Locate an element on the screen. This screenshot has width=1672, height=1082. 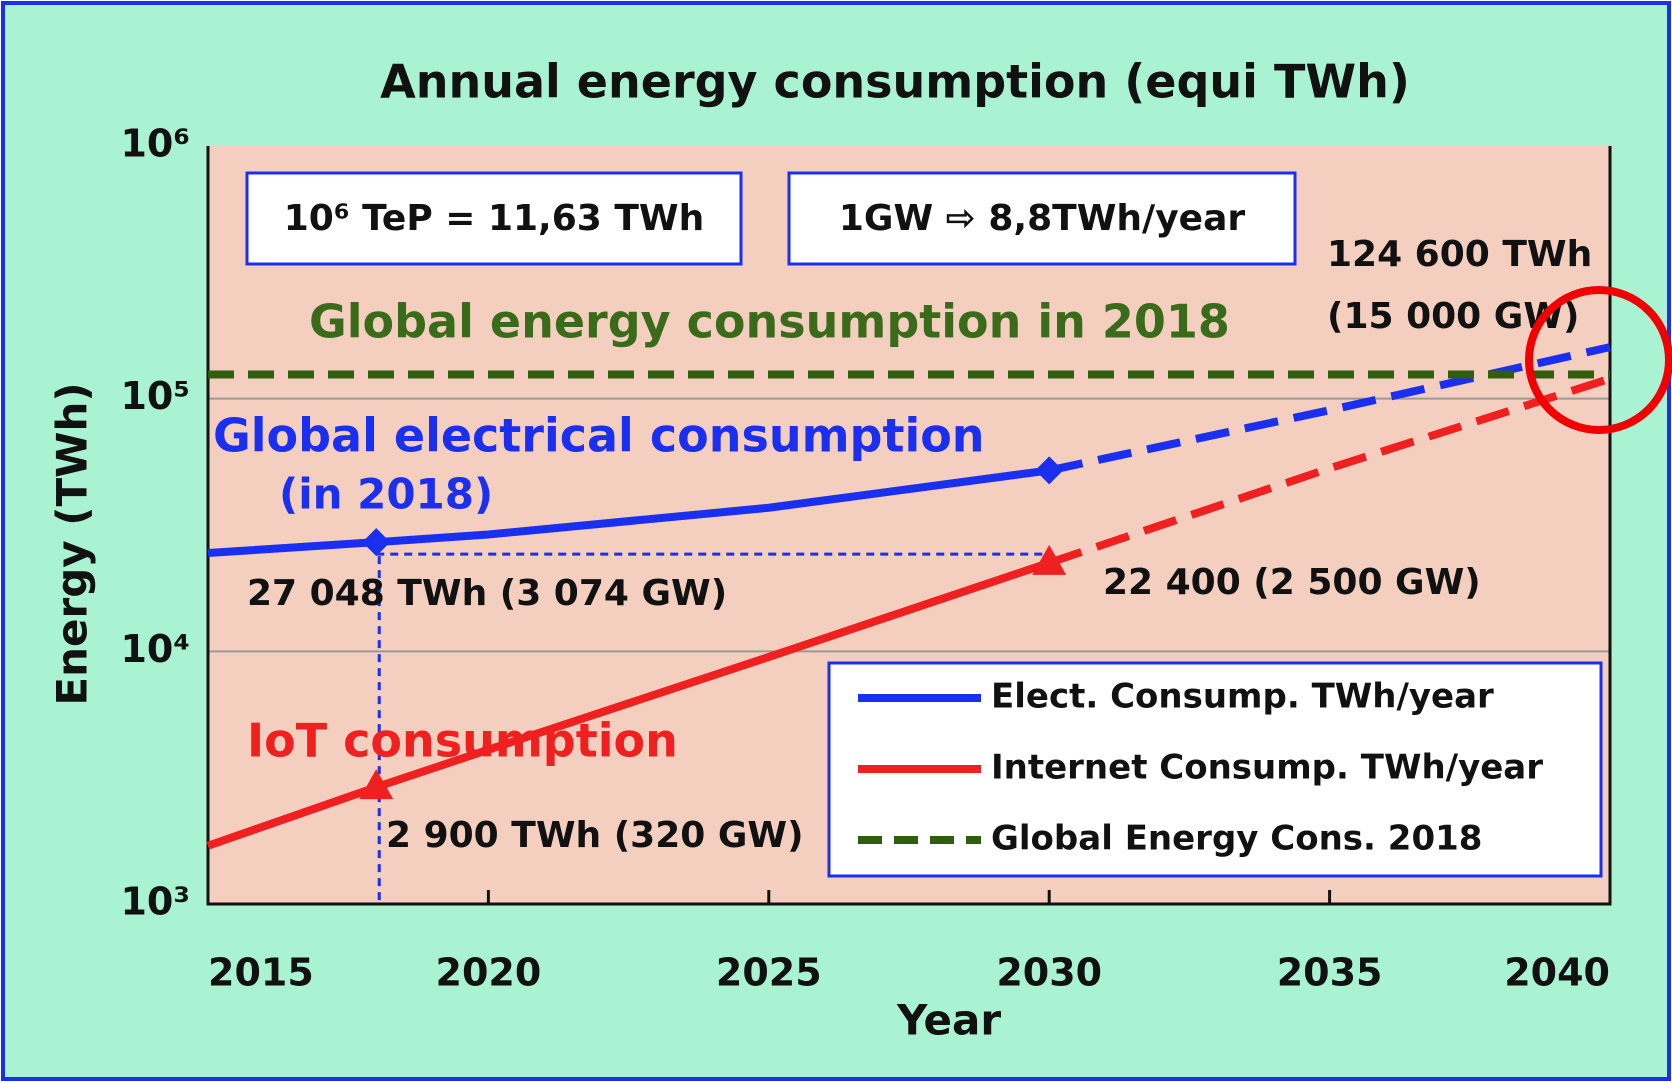
note: 10⁶ TeP = 11,63 TWh is located at coordinates (494, 218).